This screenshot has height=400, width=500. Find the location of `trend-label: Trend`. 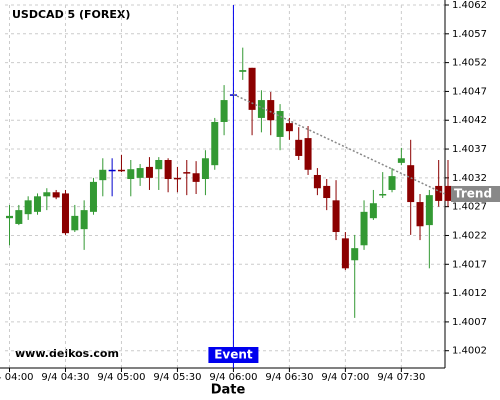

trend-label: Trend is located at coordinates (473, 193).